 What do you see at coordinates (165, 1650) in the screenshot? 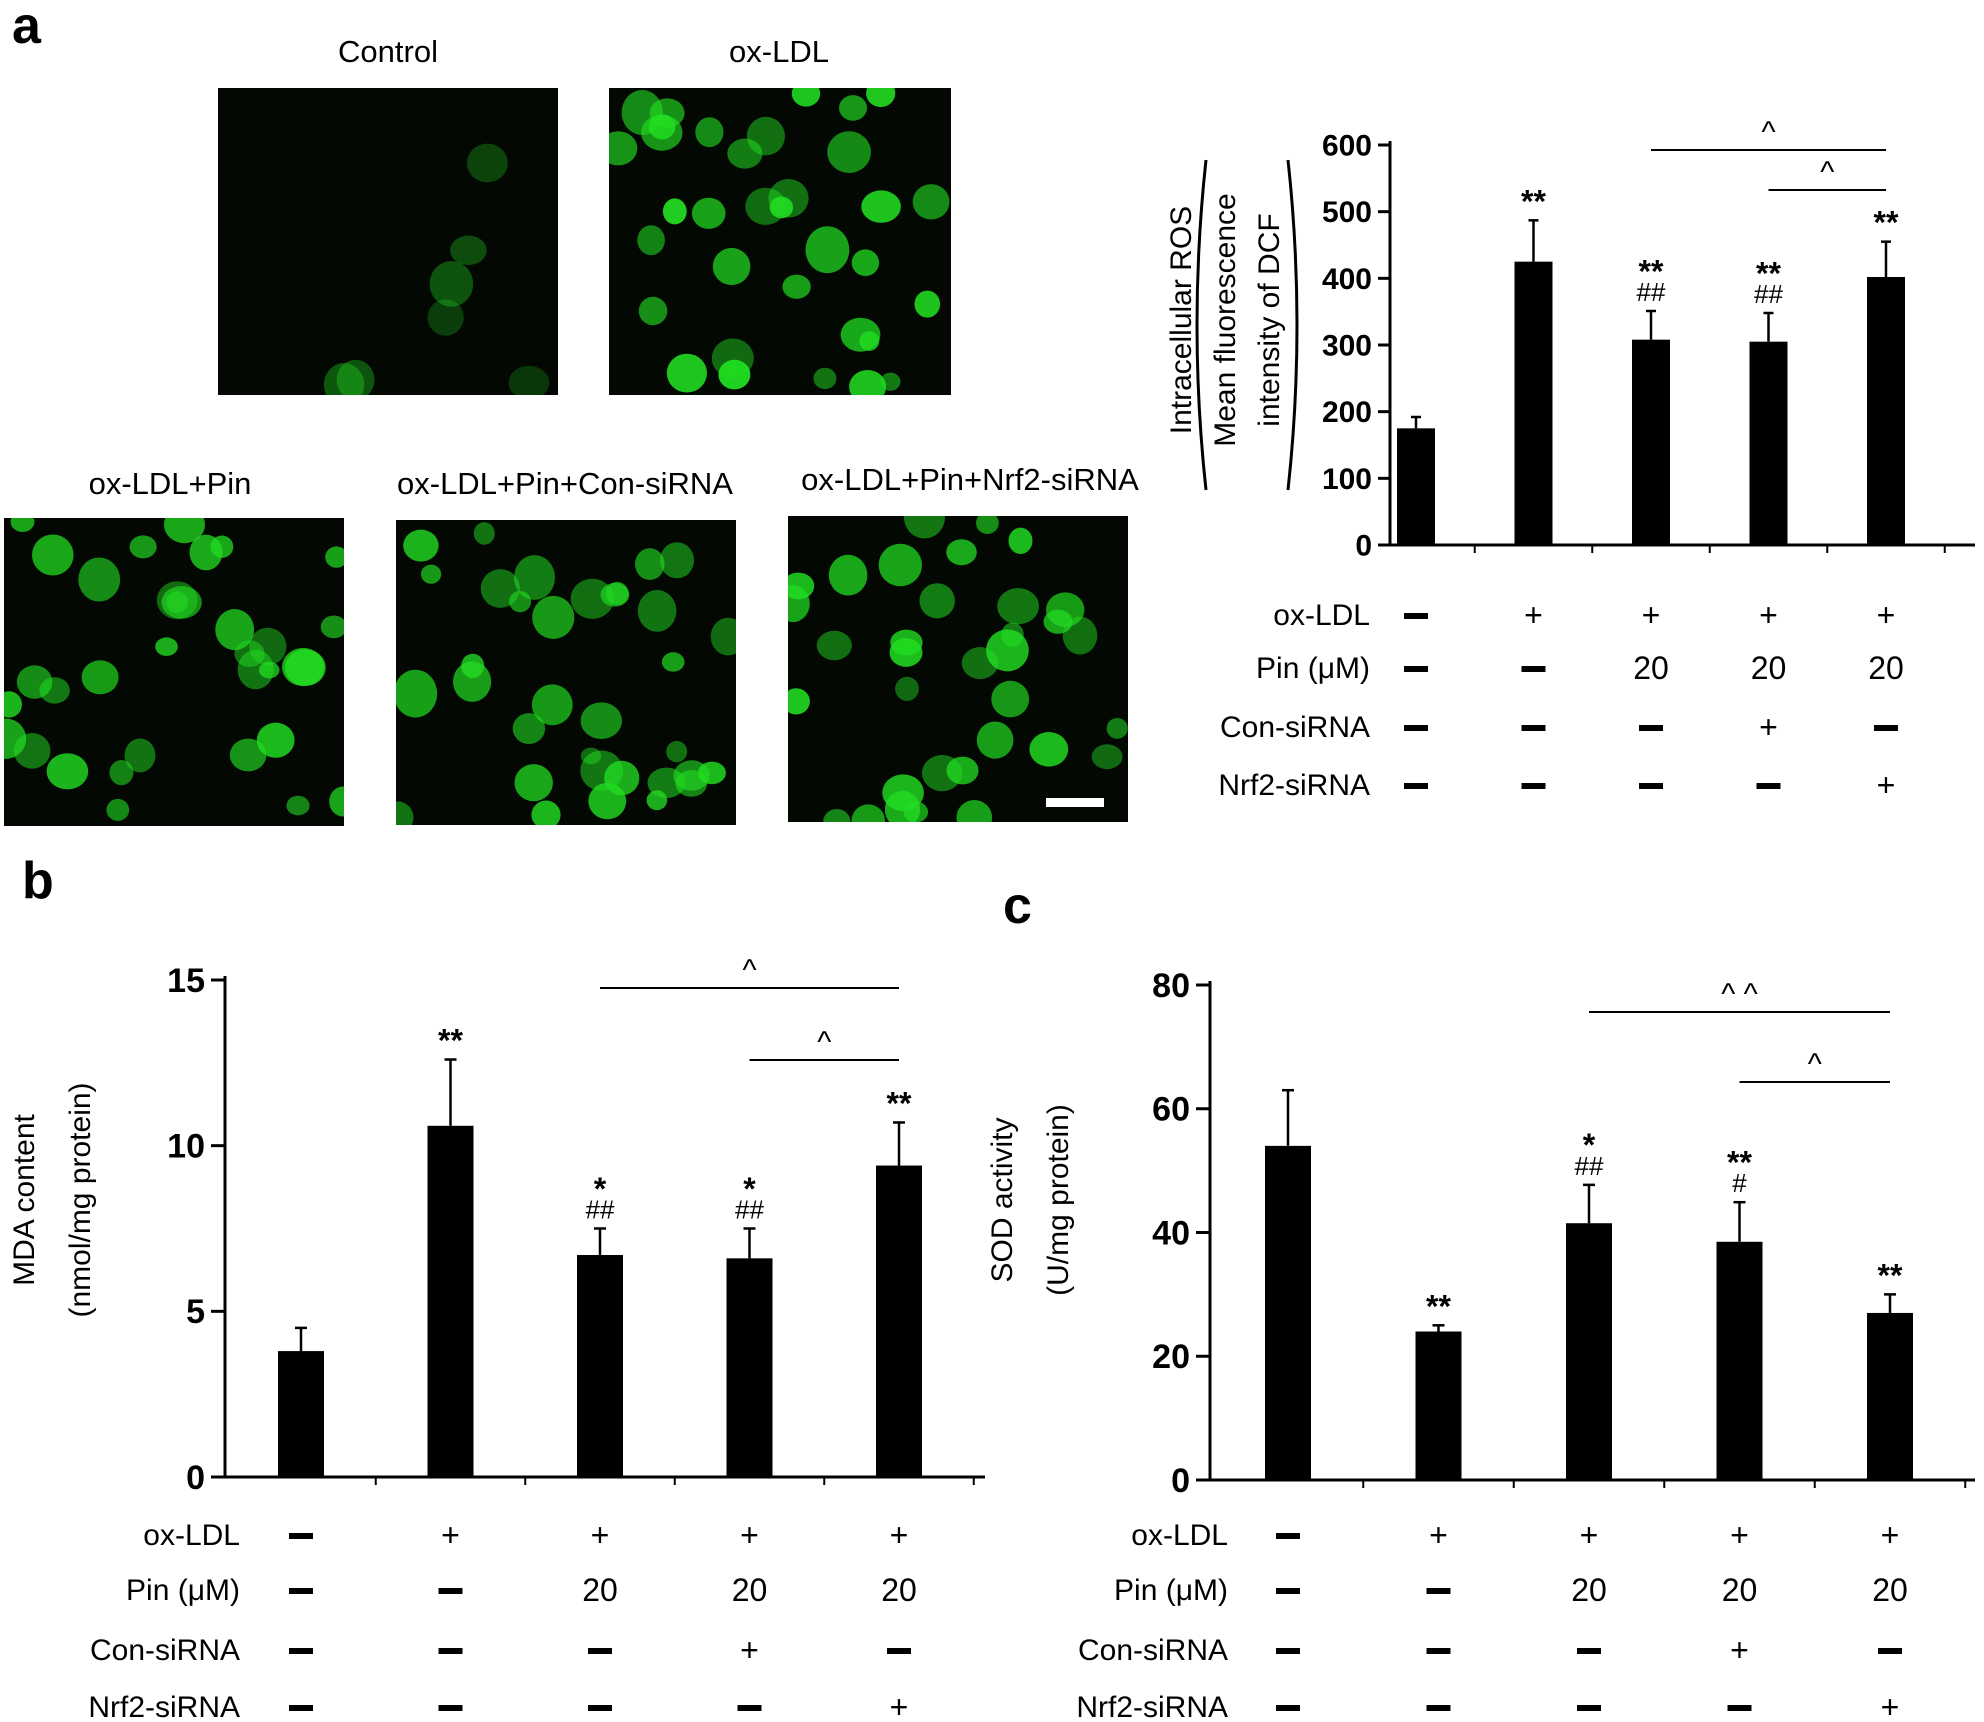
I see `treatment-row-label: Con-siRNA` at bounding box center [165, 1650].